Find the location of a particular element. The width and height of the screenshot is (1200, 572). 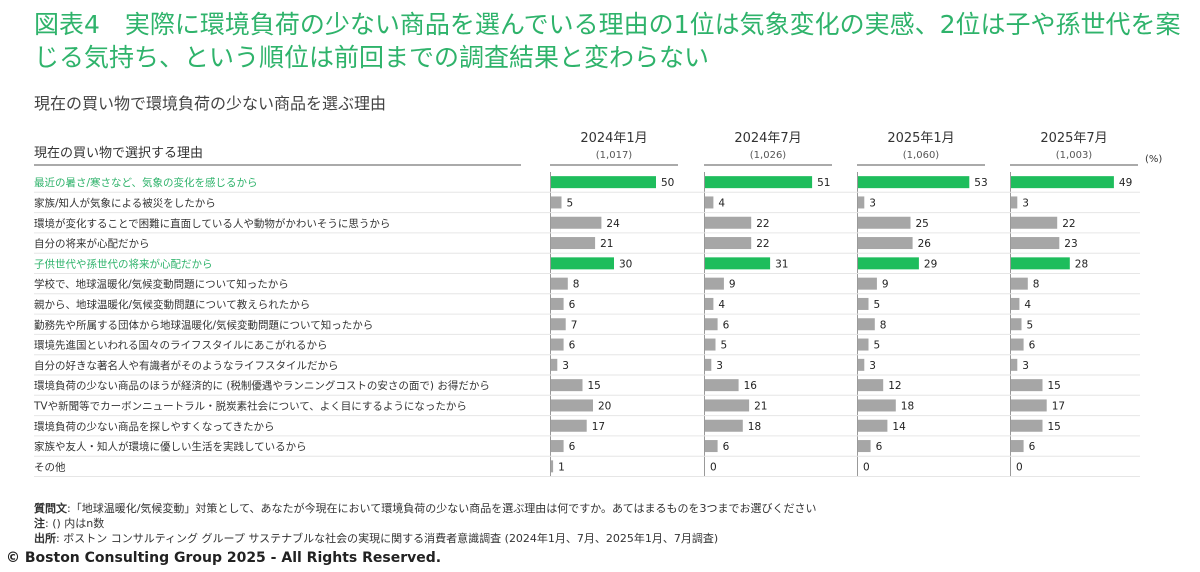

category-label: その他 is located at coordinates (50, 466).